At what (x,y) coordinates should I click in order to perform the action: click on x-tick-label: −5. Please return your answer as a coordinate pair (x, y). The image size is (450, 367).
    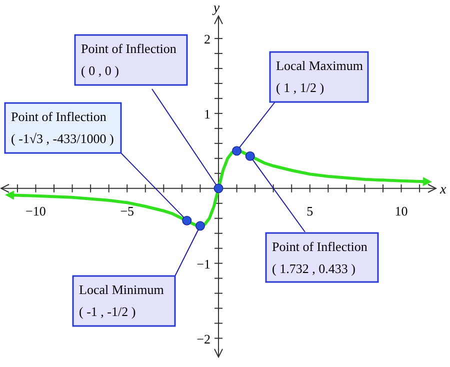
    Looking at the image, I should click on (127, 210).